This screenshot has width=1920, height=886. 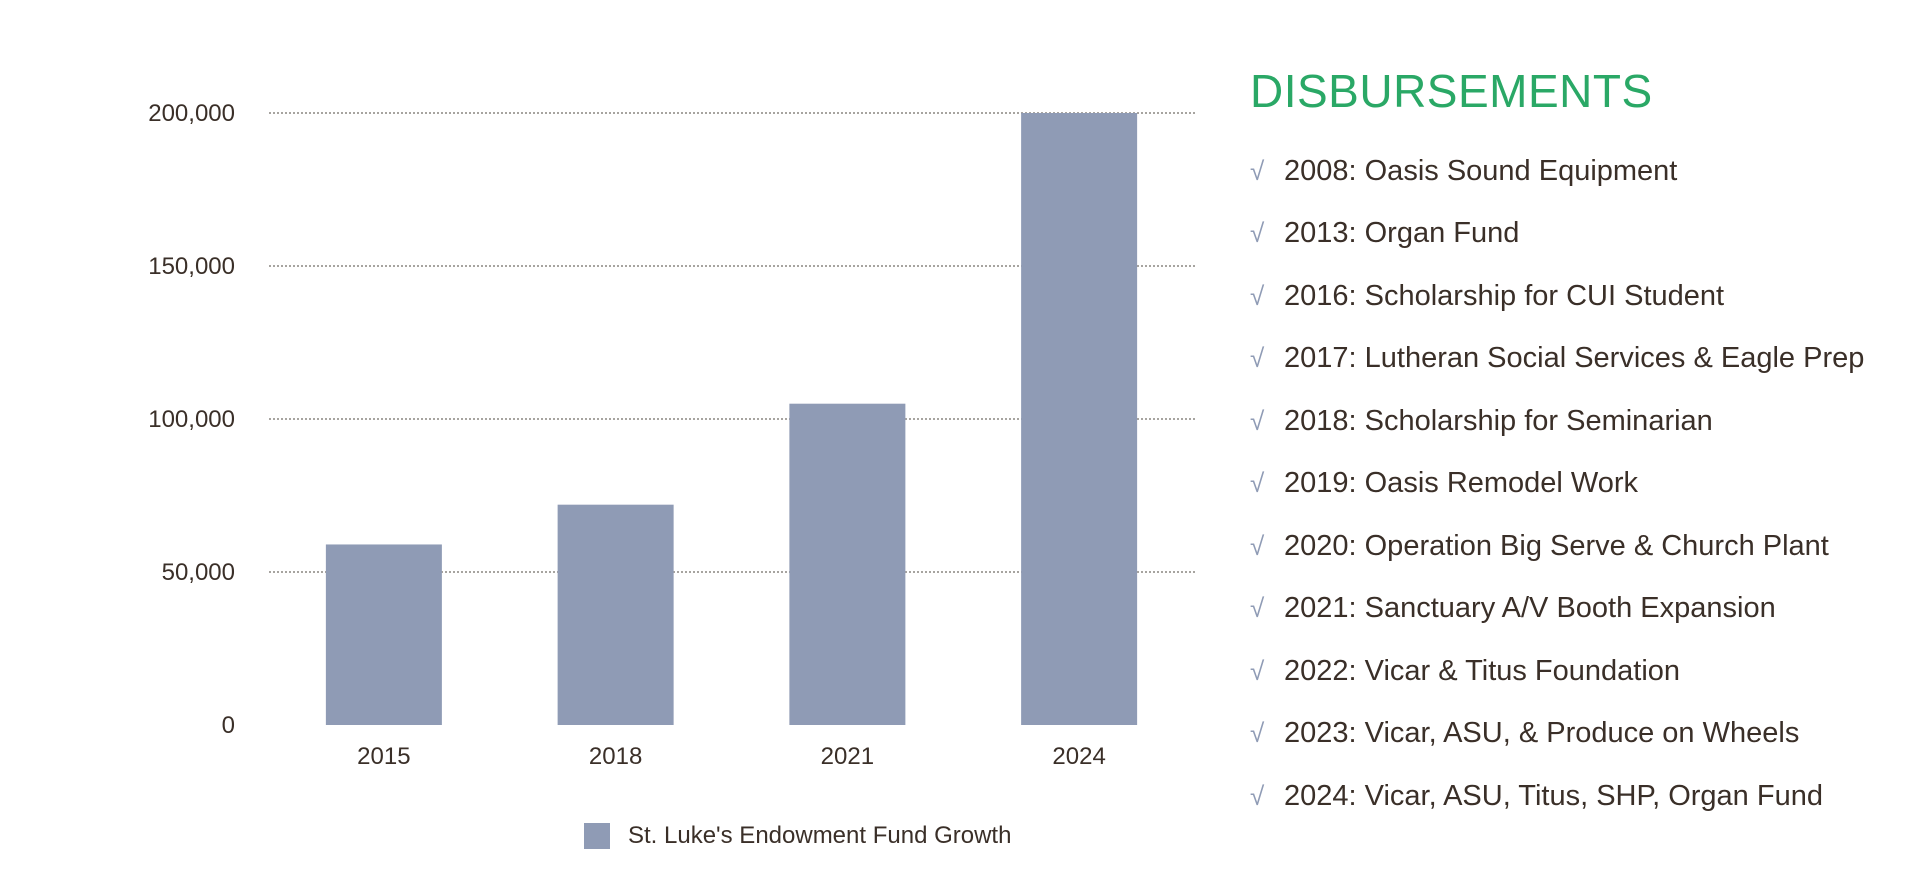 I want to click on list-item: √ 2013: Organ Fund, so click(x=1557, y=234).